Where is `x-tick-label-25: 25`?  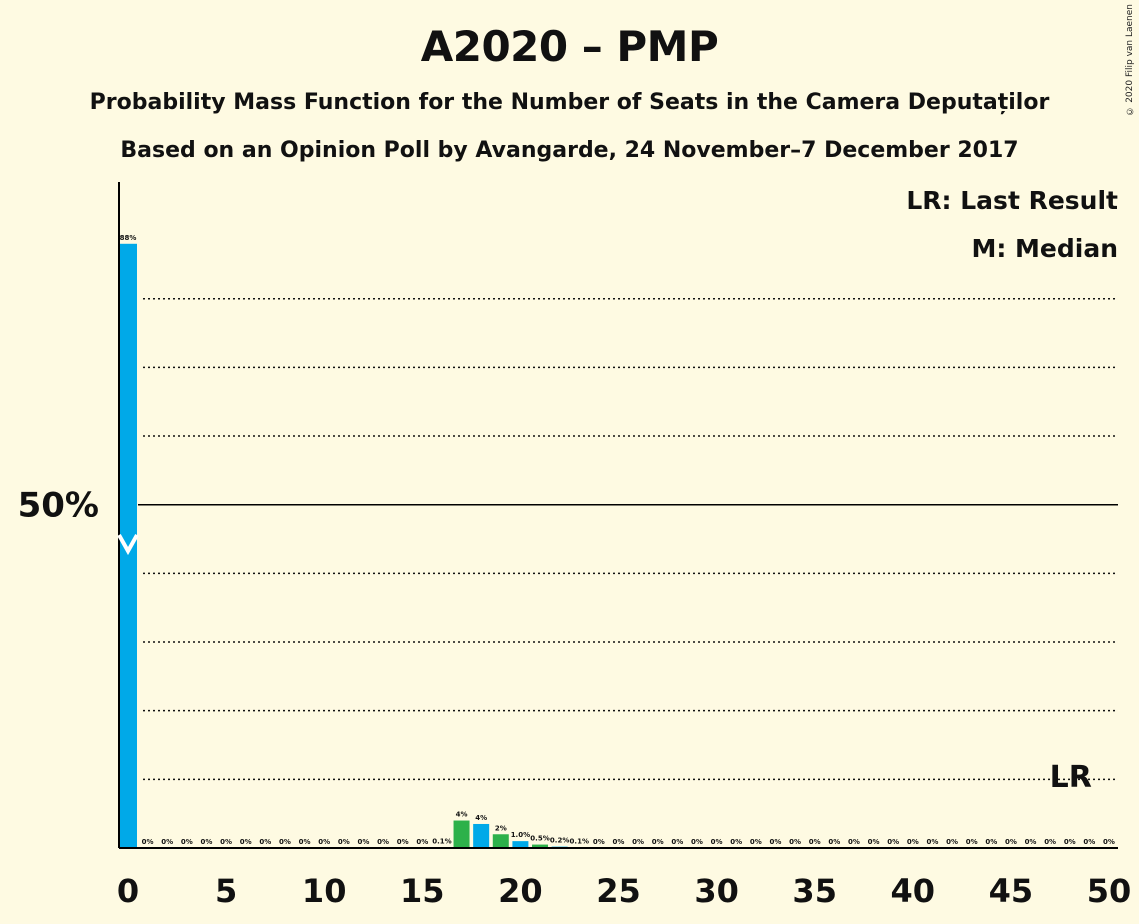
x-tick-label-25: 25 is located at coordinates (618, 891).